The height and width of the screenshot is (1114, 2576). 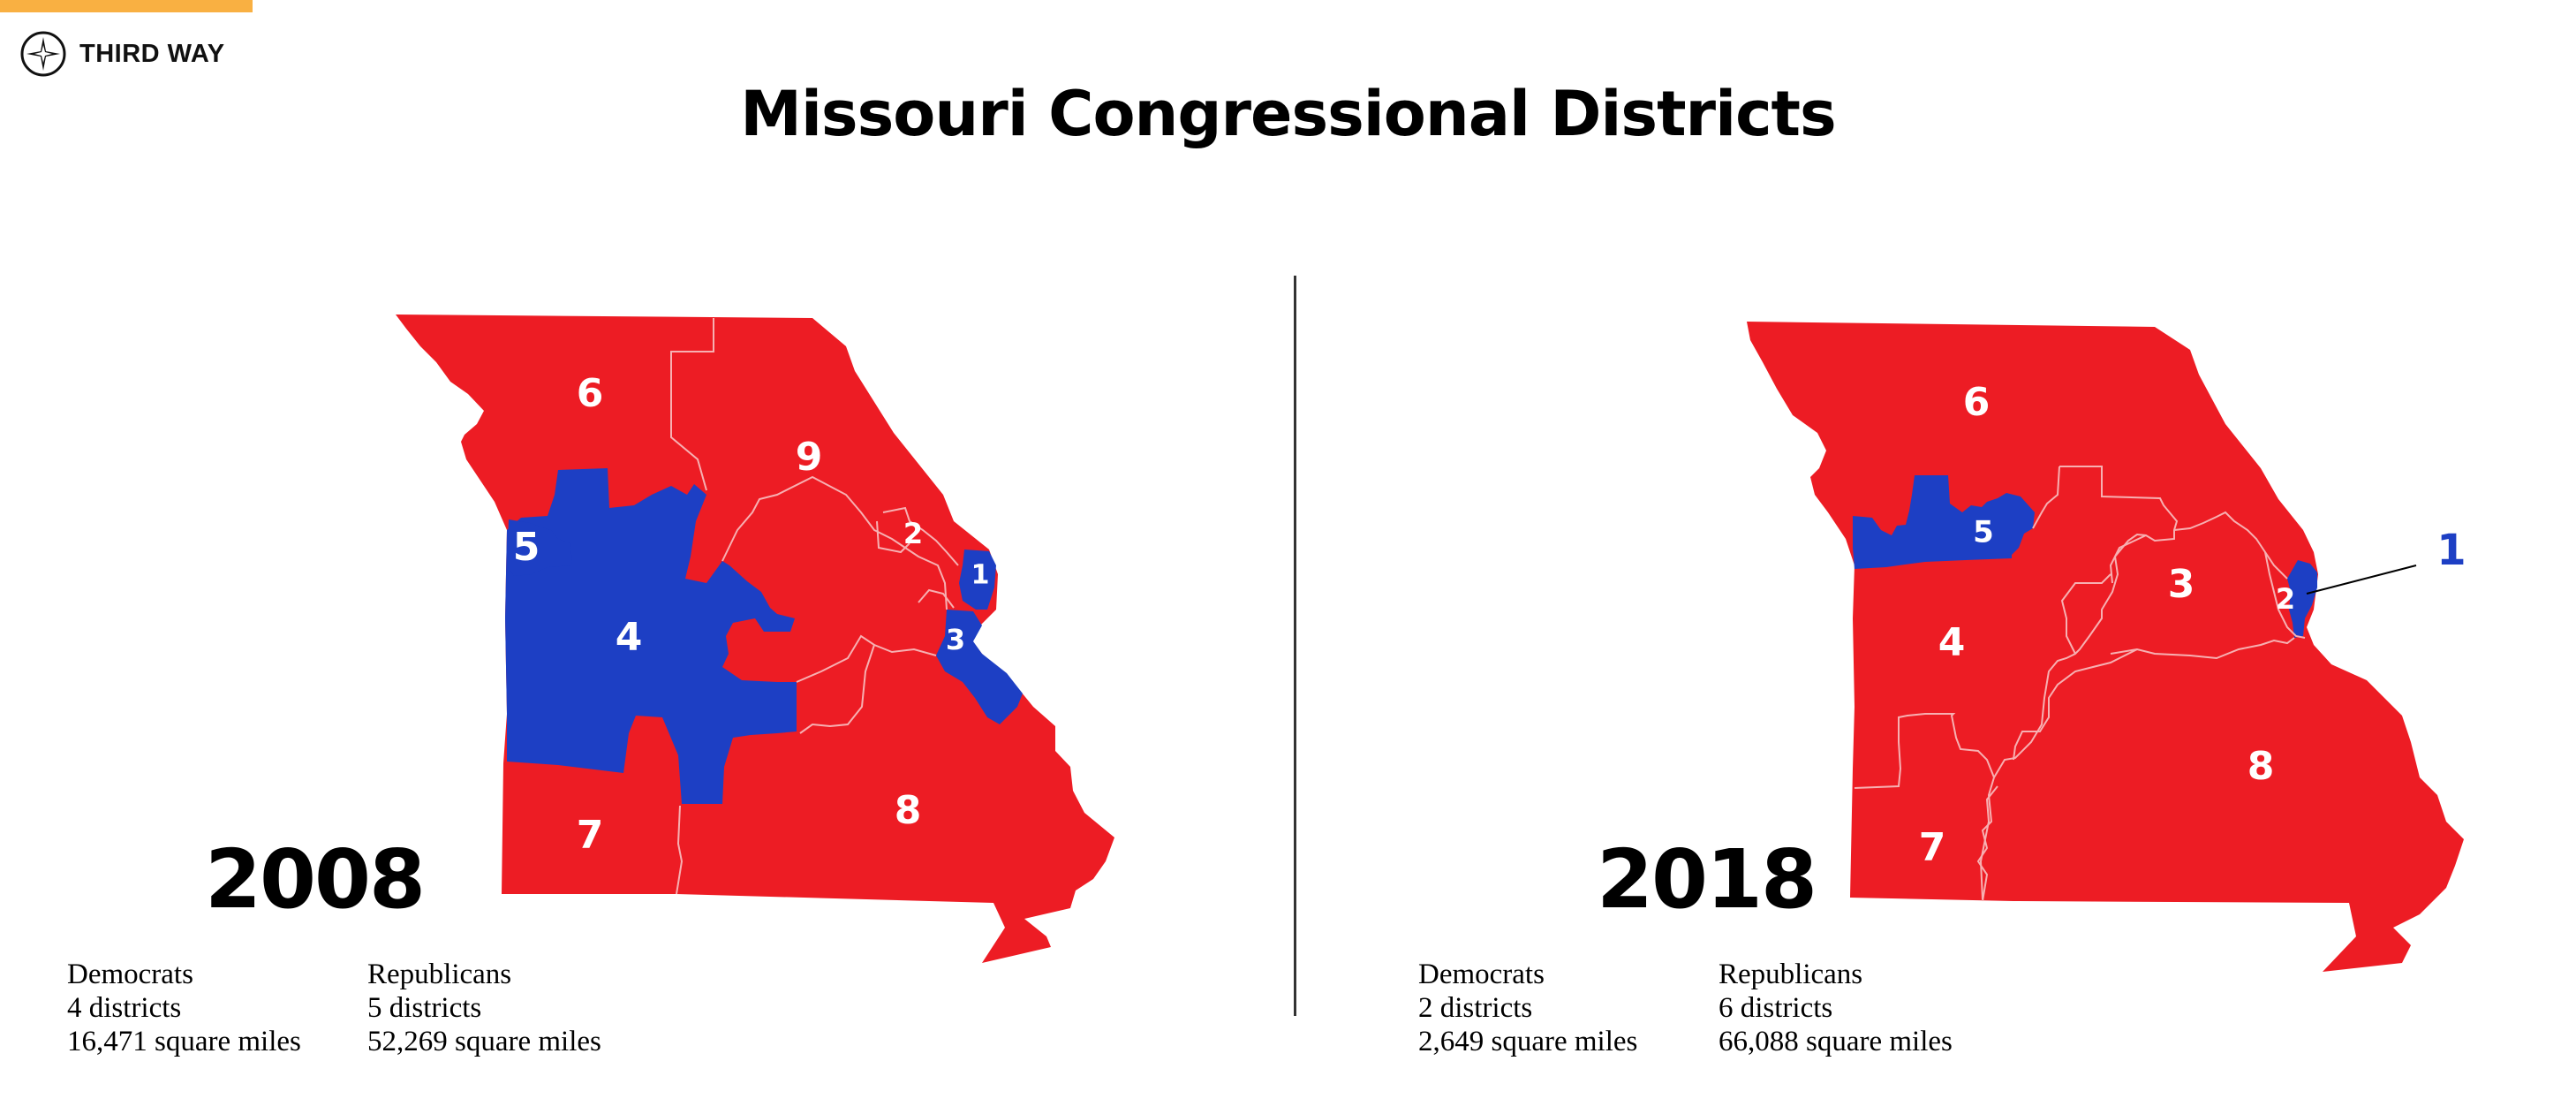 I want to click on page-title: Missouri Congressional Districts, so click(x=1288, y=114).